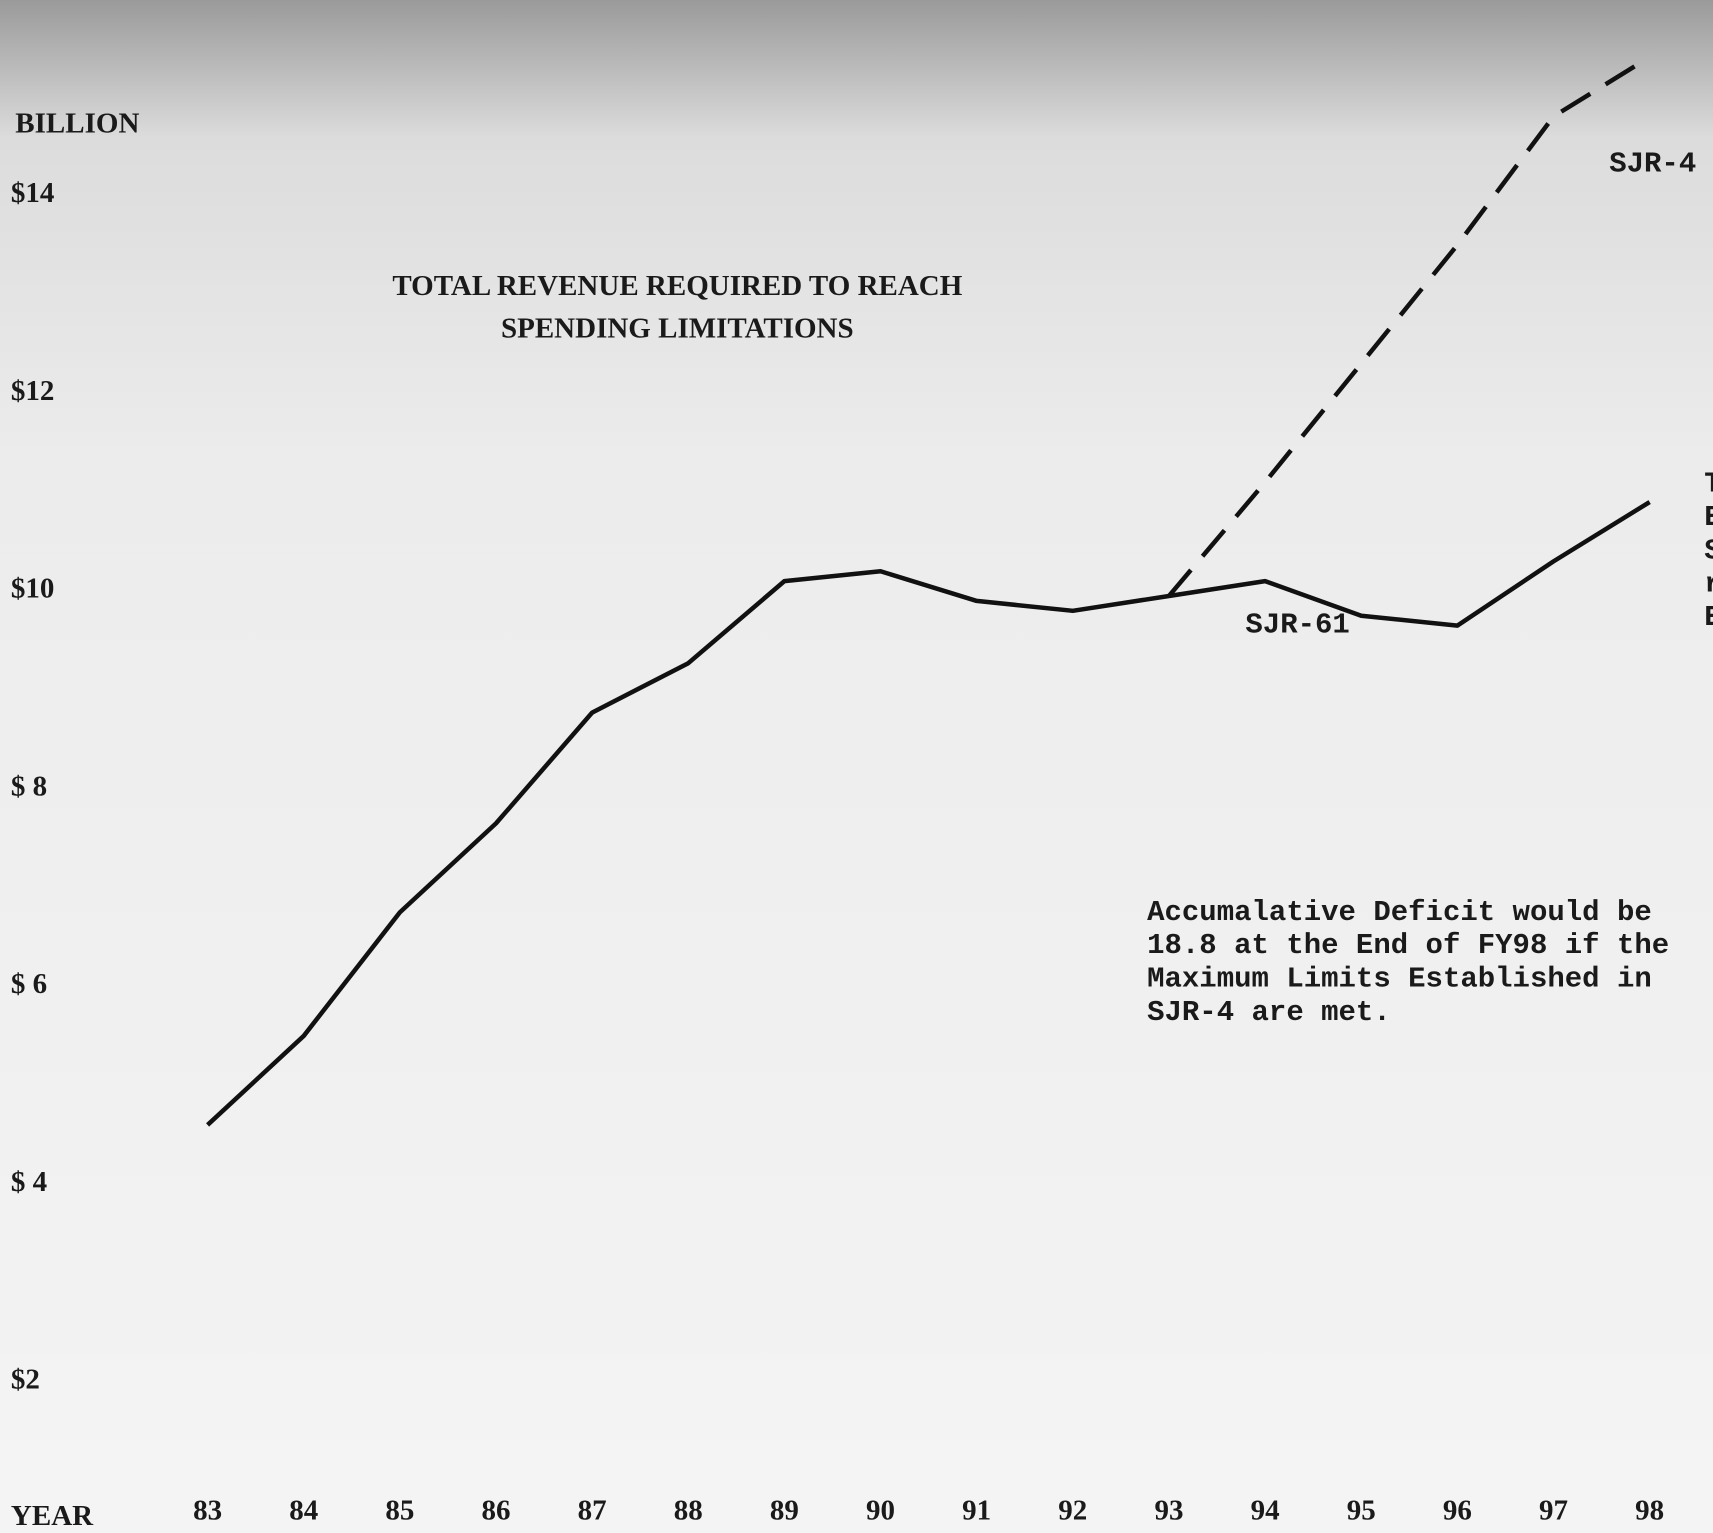 This screenshot has width=1713, height=1533. I want to click on y-tick-label: $12, so click(33, 391).